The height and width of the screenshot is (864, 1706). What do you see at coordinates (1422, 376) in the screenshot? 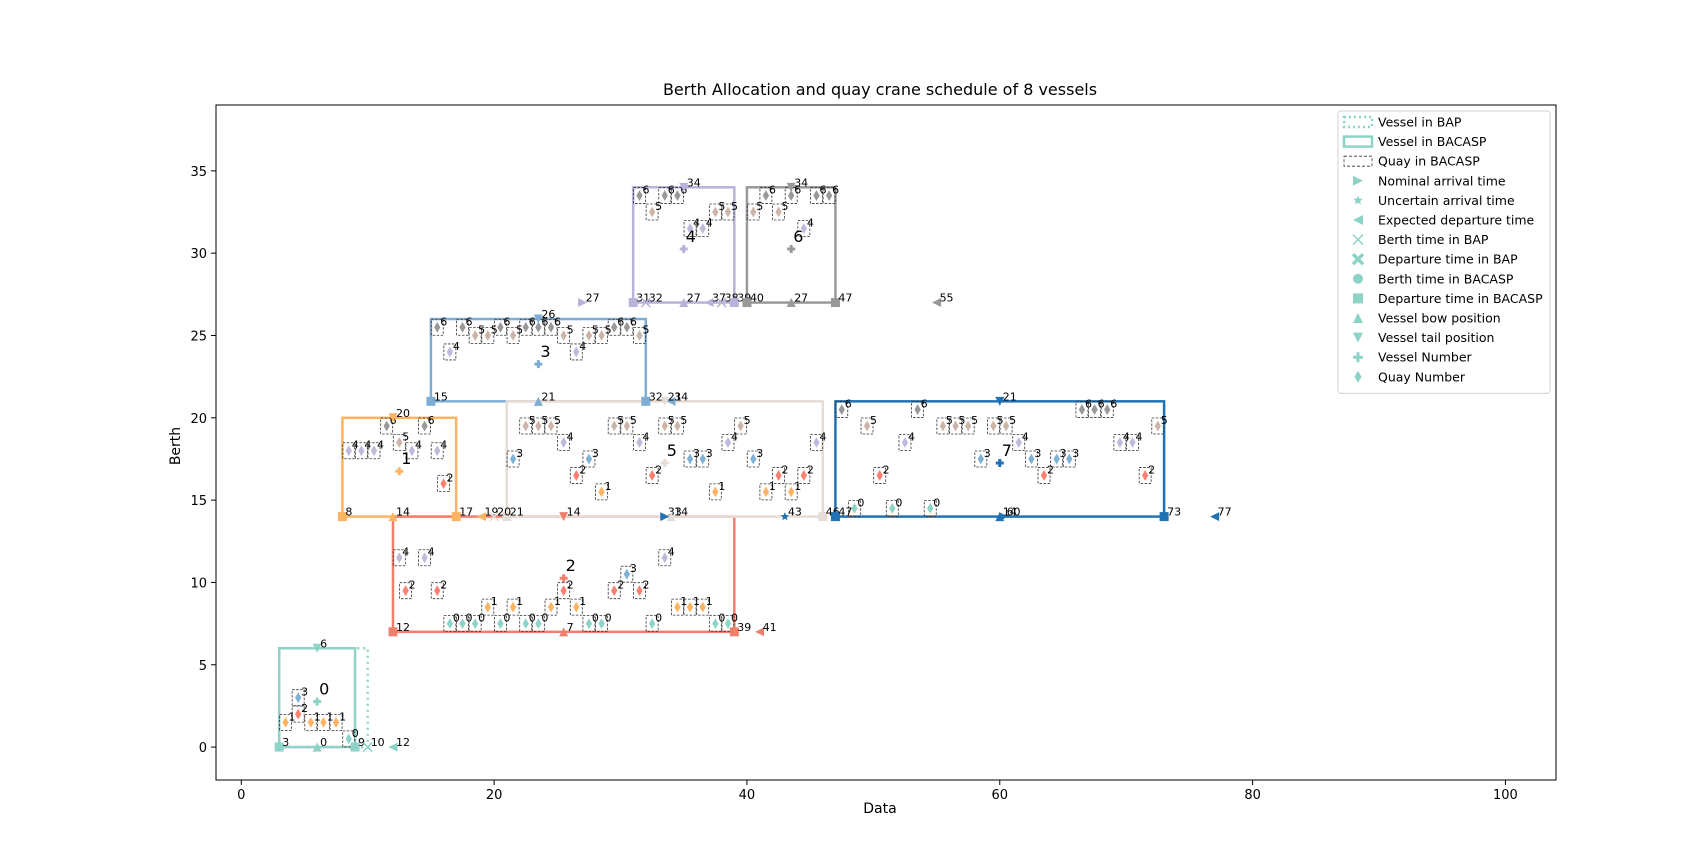
I see `legend-label: Quay Number` at bounding box center [1422, 376].